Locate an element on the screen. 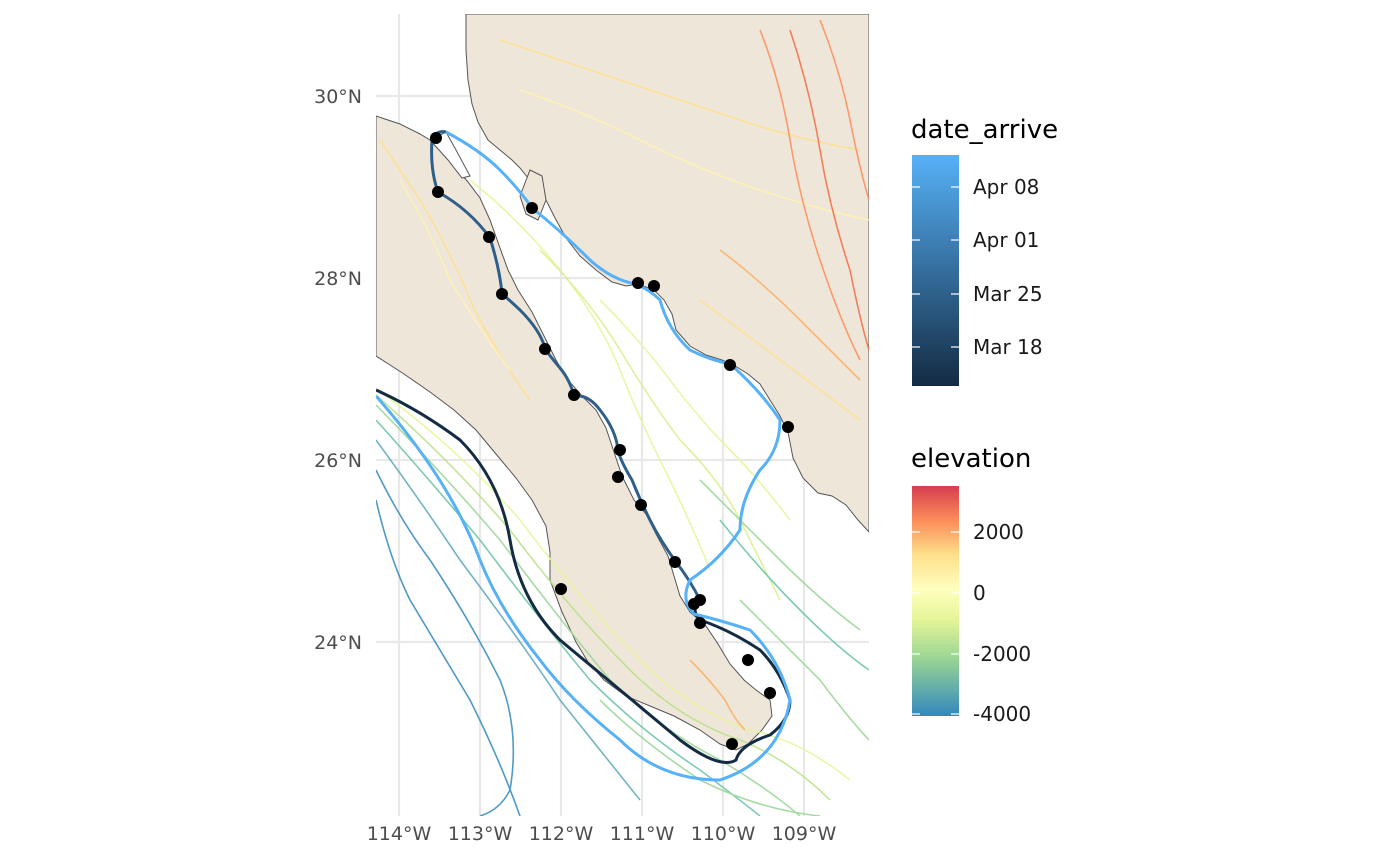  legend-label: -2000 is located at coordinates (1002, 654).